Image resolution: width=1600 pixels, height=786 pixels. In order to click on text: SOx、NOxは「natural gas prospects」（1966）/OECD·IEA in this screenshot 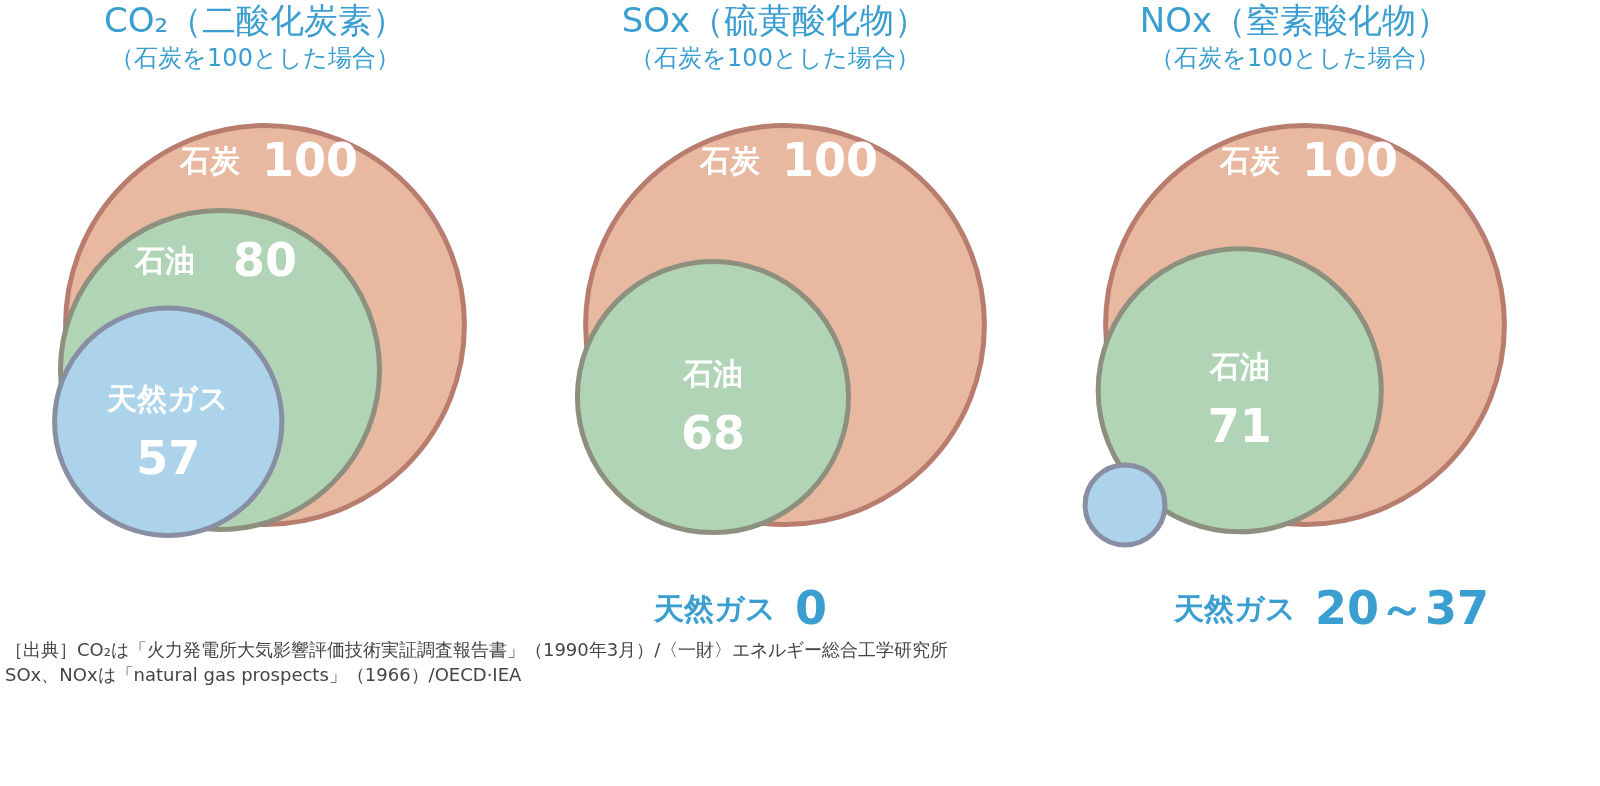, I will do `click(264, 674)`.